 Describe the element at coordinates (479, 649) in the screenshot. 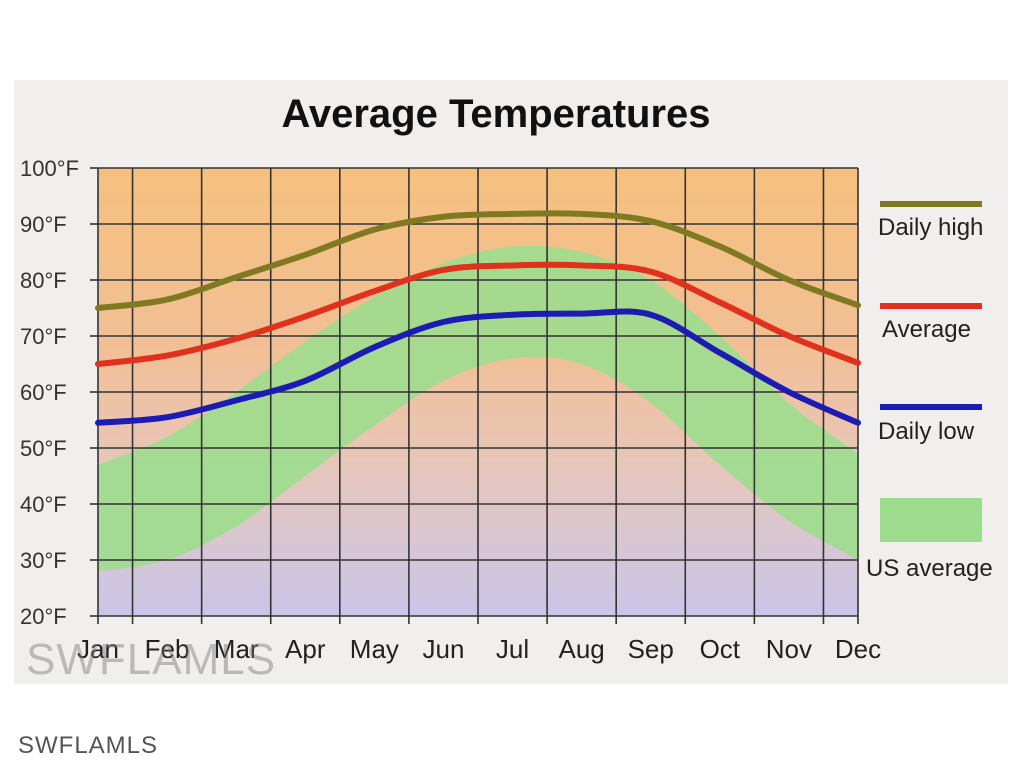

I see `x-axis: Jan Feb Mar Apr May Jun Jul Aug Sep Oct Nov Dec` at that location.